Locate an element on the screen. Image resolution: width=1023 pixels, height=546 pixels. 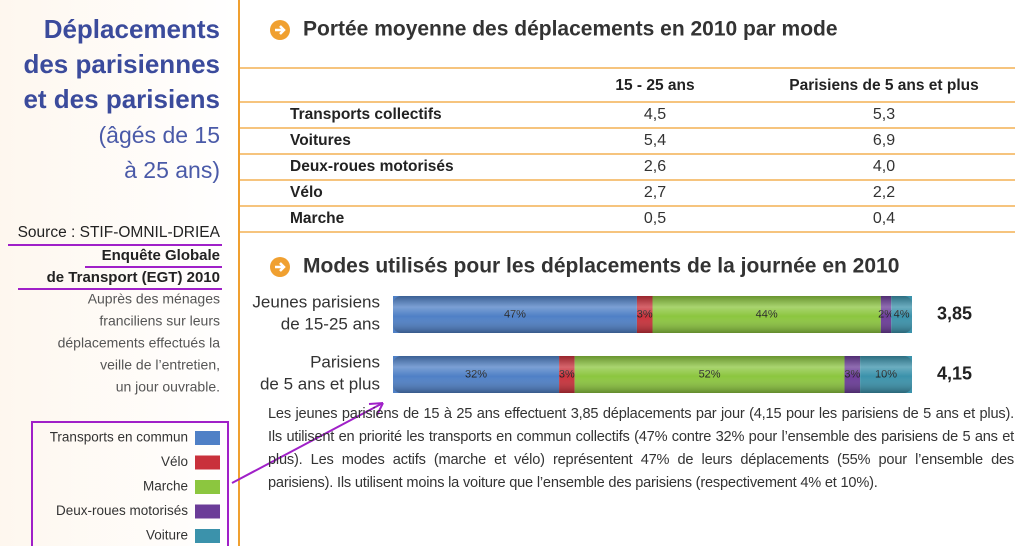
section-icon is located at coordinates (280, 148).